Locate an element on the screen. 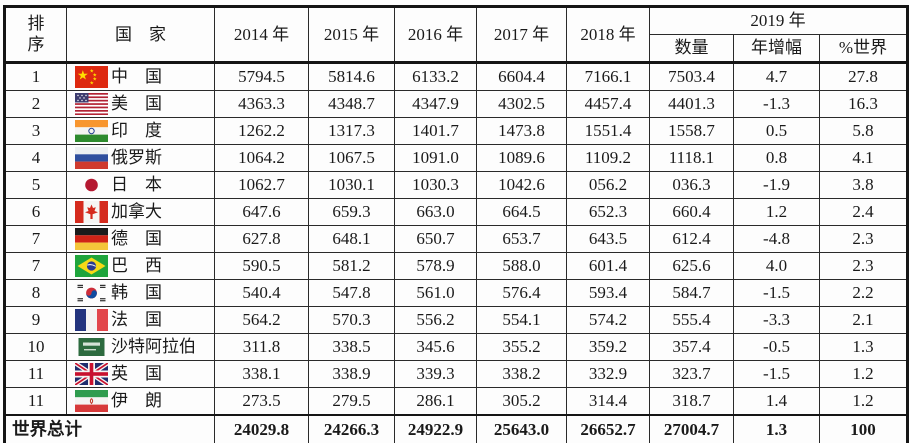  data-value: 27.8 is located at coordinates (863, 76).